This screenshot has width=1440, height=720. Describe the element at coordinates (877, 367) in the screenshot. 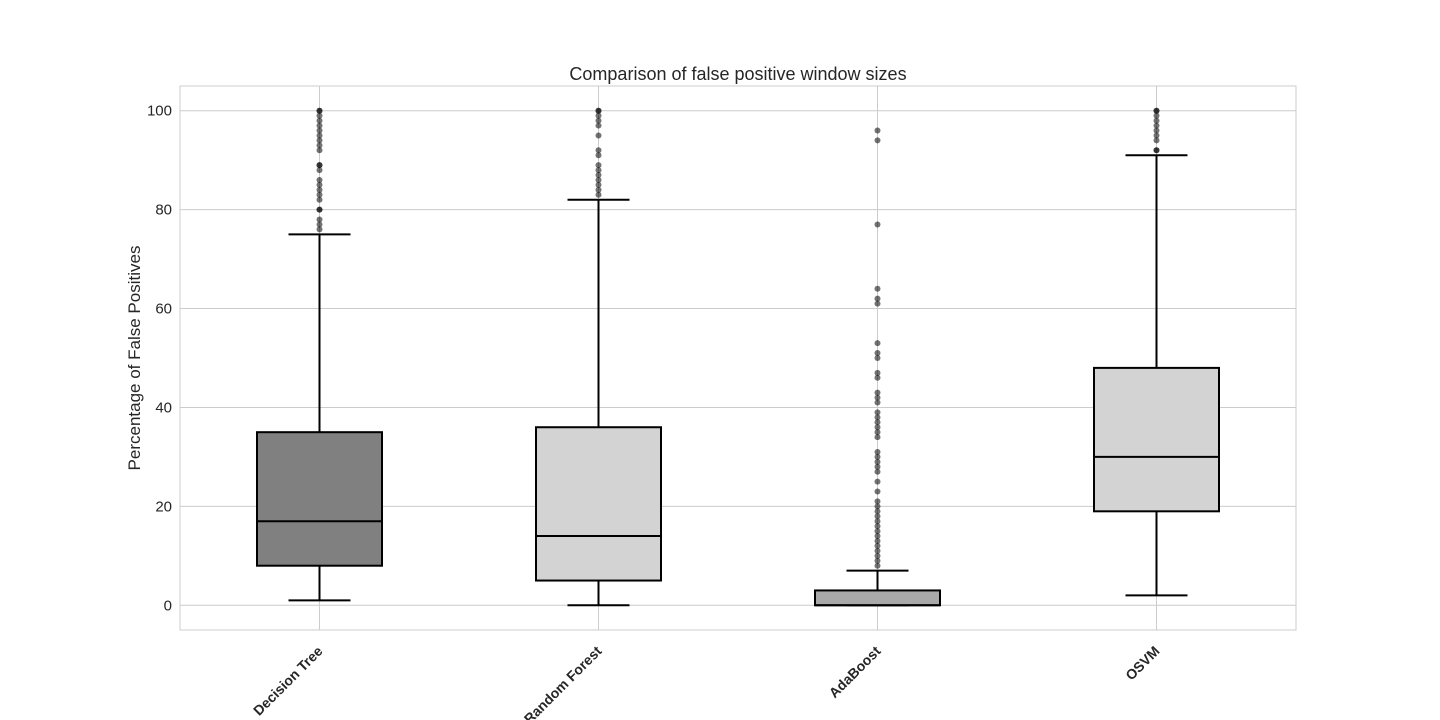

I see `box-adaboost` at that location.